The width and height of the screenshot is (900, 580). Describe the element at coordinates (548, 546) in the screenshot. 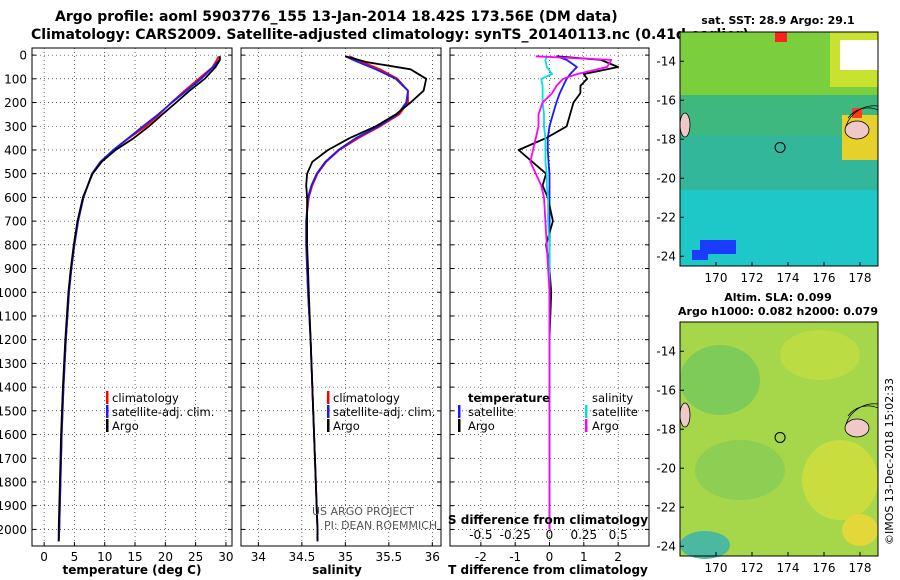

I see `difference-x-axis: -2 -1 0 1 2 -0.5 -0.25 0 0.25 0.5` at that location.